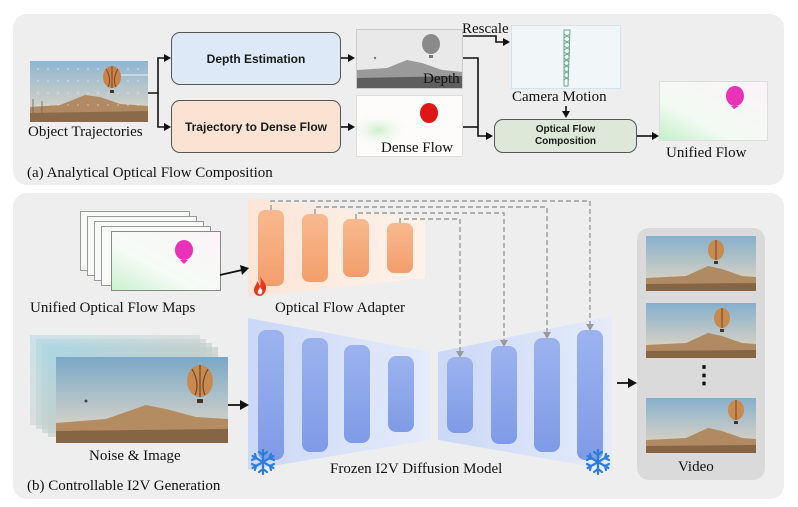  Describe the element at coordinates (260, 286) in the screenshot. I see `fire-icon` at that location.